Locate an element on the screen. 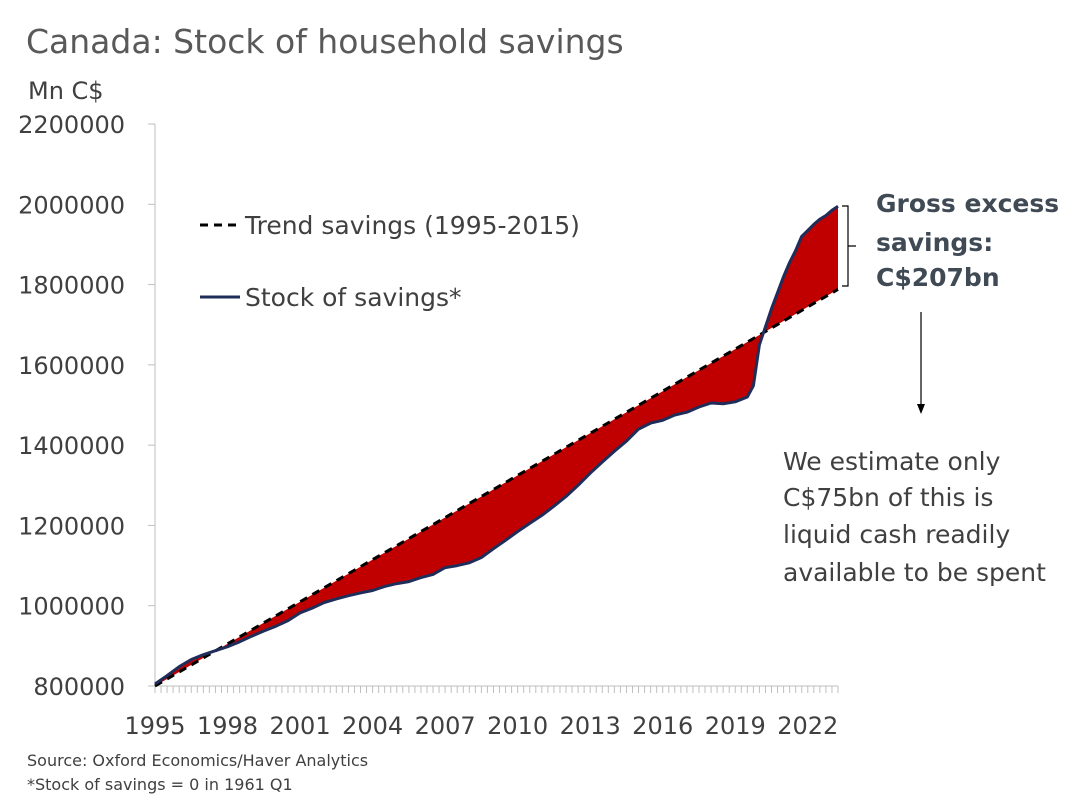 The image size is (1087, 798). x-tick-label: 1995 is located at coordinates (154, 726).